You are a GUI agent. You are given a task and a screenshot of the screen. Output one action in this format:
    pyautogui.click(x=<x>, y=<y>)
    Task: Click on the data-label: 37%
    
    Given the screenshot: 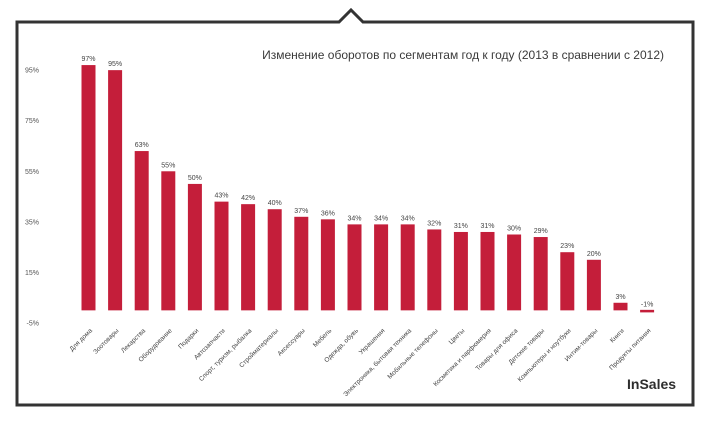 What is the action you would take?
    pyautogui.click(x=301, y=211)
    